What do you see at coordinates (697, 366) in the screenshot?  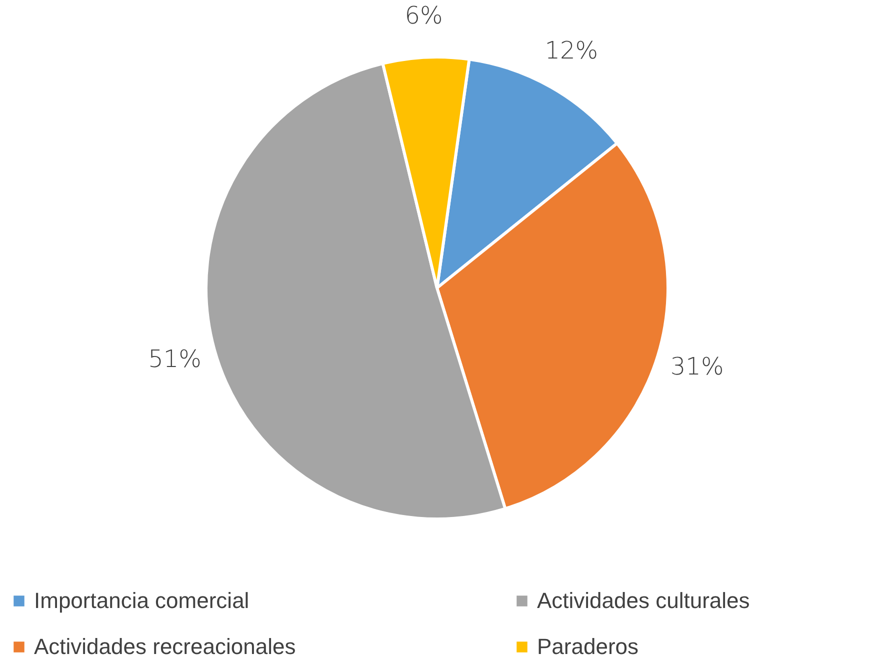 I see `data-label: 31%` at bounding box center [697, 366].